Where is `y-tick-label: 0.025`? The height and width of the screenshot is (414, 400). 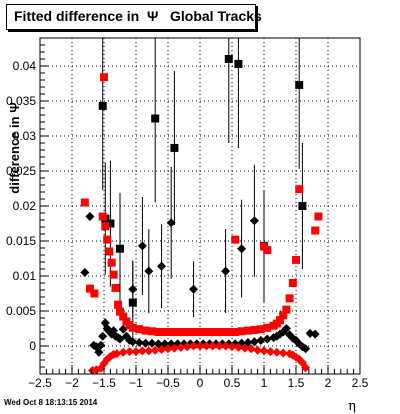
y-tick-label: 0.025 is located at coordinates (21, 171).